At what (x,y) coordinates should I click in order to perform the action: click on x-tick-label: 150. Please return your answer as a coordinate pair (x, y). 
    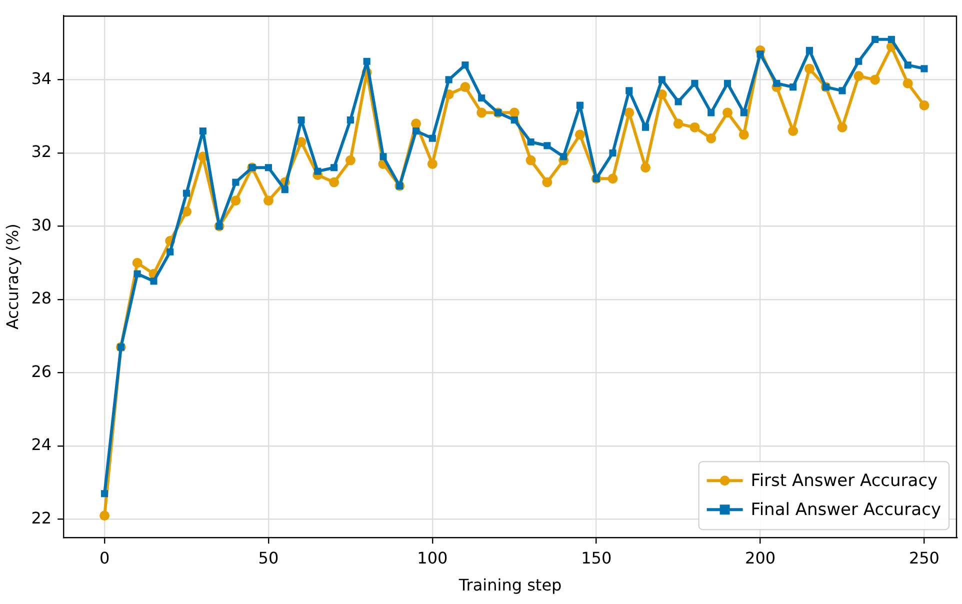
    Looking at the image, I should click on (596, 558).